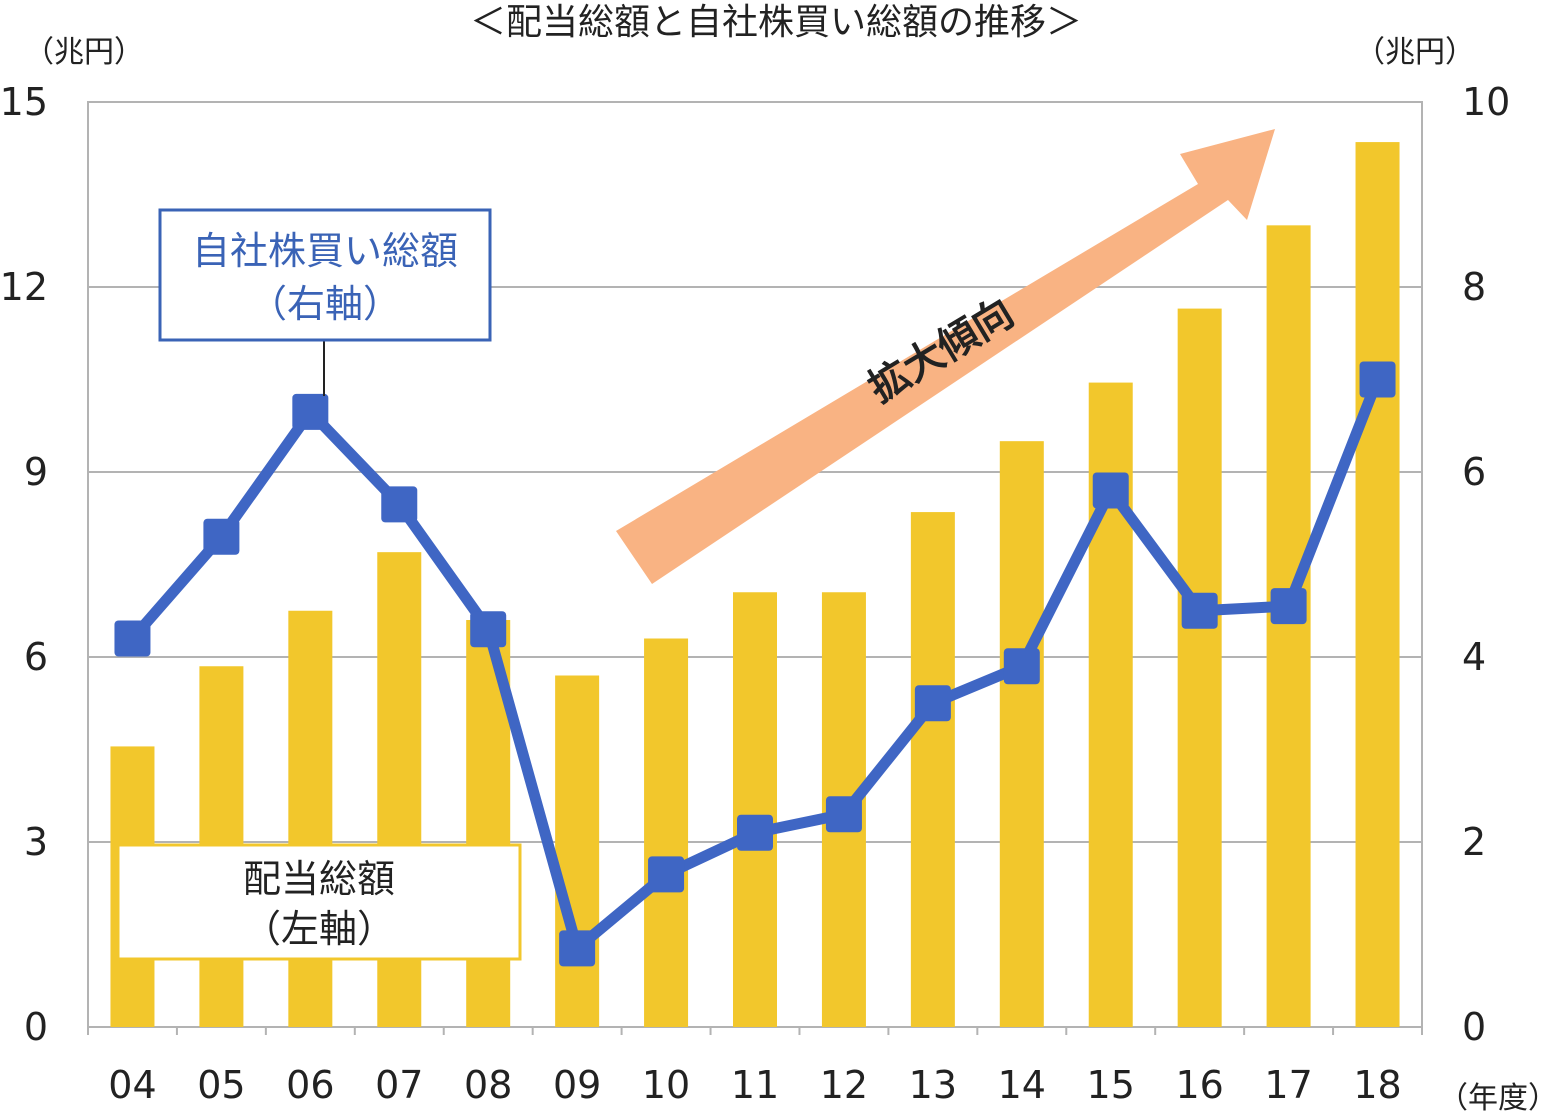 Image resolution: width=1542 pixels, height=1116 pixels. I want to click on left-tick-label: 15, so click(24, 102).